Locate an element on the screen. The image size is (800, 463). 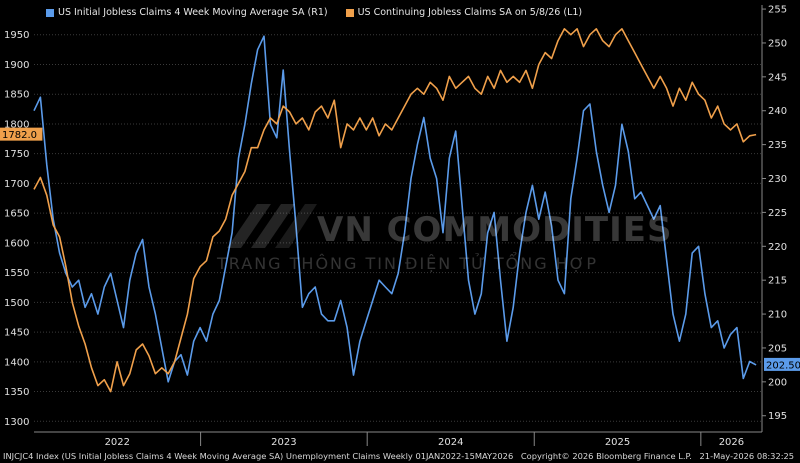
right-tick-label: 200 is located at coordinates (777, 382).